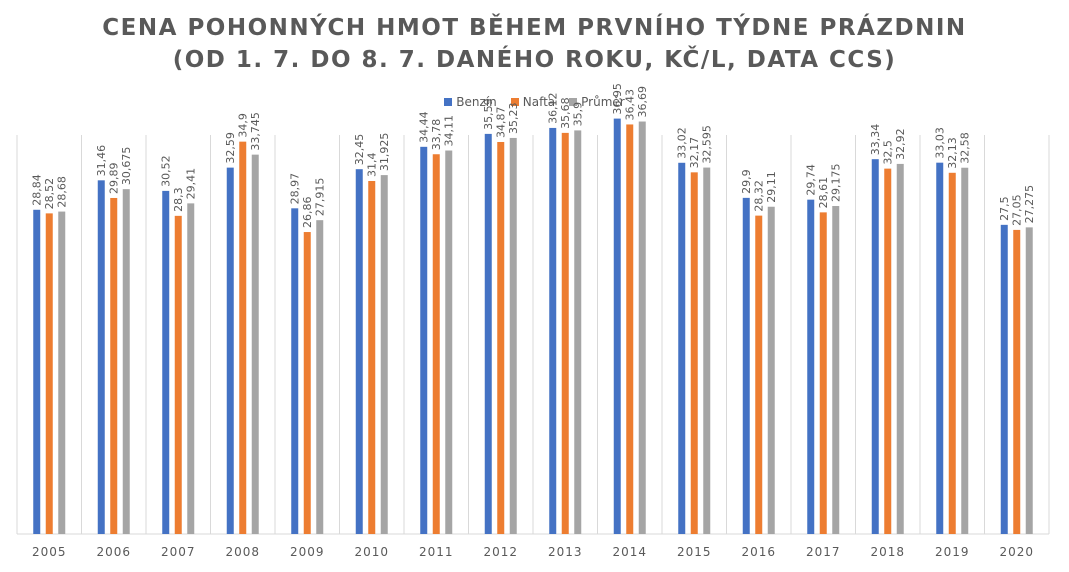 The height and width of the screenshot is (572, 1069). I want to click on bar-průměr-2012, so click(513, 336).